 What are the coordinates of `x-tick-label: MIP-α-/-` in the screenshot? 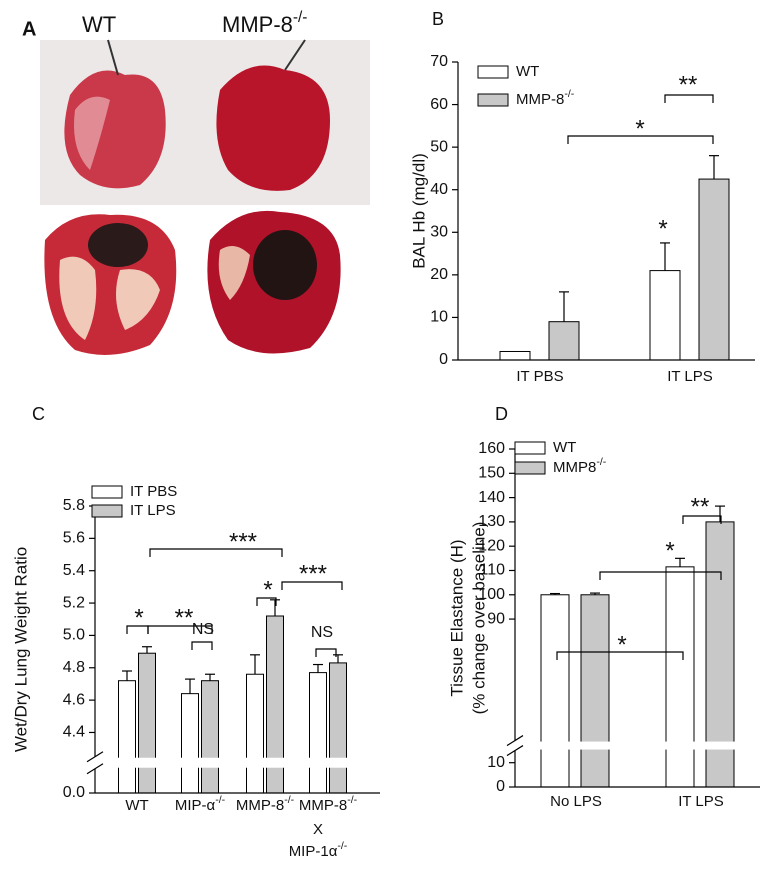 It's located at (200, 804).